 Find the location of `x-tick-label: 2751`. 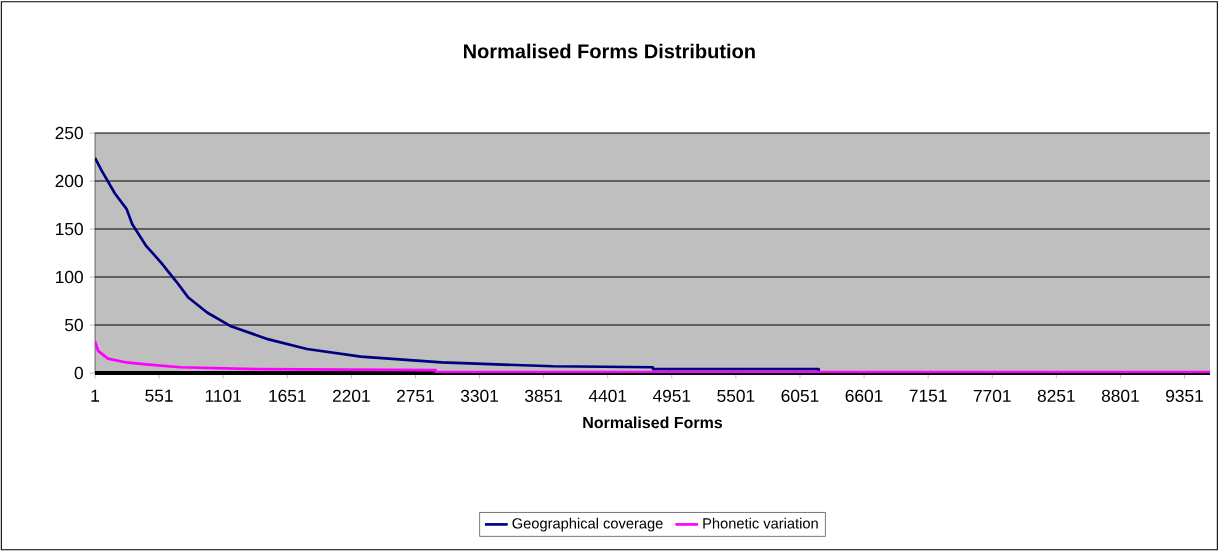

x-tick-label: 2751 is located at coordinates (415, 395).